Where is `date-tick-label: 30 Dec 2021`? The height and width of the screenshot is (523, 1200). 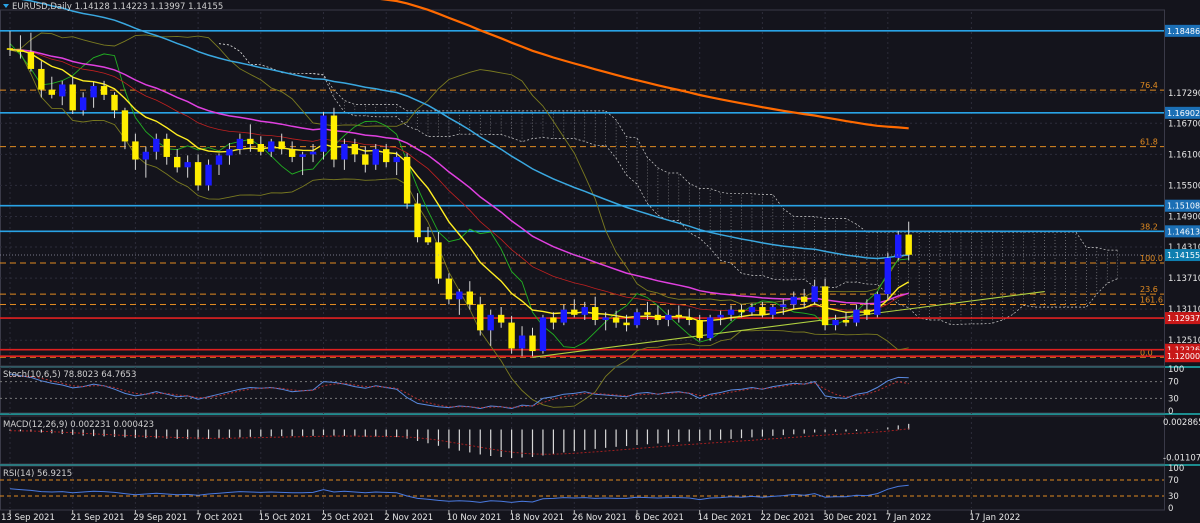 date-tick-label: 30 Dec 2021 is located at coordinates (850, 518).